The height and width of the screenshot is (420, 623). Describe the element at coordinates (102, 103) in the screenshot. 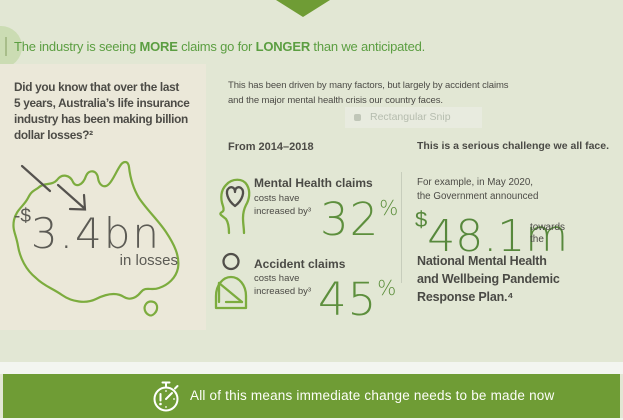

I see `left-intro-line: 5 years, Australia’s life insurance` at that location.